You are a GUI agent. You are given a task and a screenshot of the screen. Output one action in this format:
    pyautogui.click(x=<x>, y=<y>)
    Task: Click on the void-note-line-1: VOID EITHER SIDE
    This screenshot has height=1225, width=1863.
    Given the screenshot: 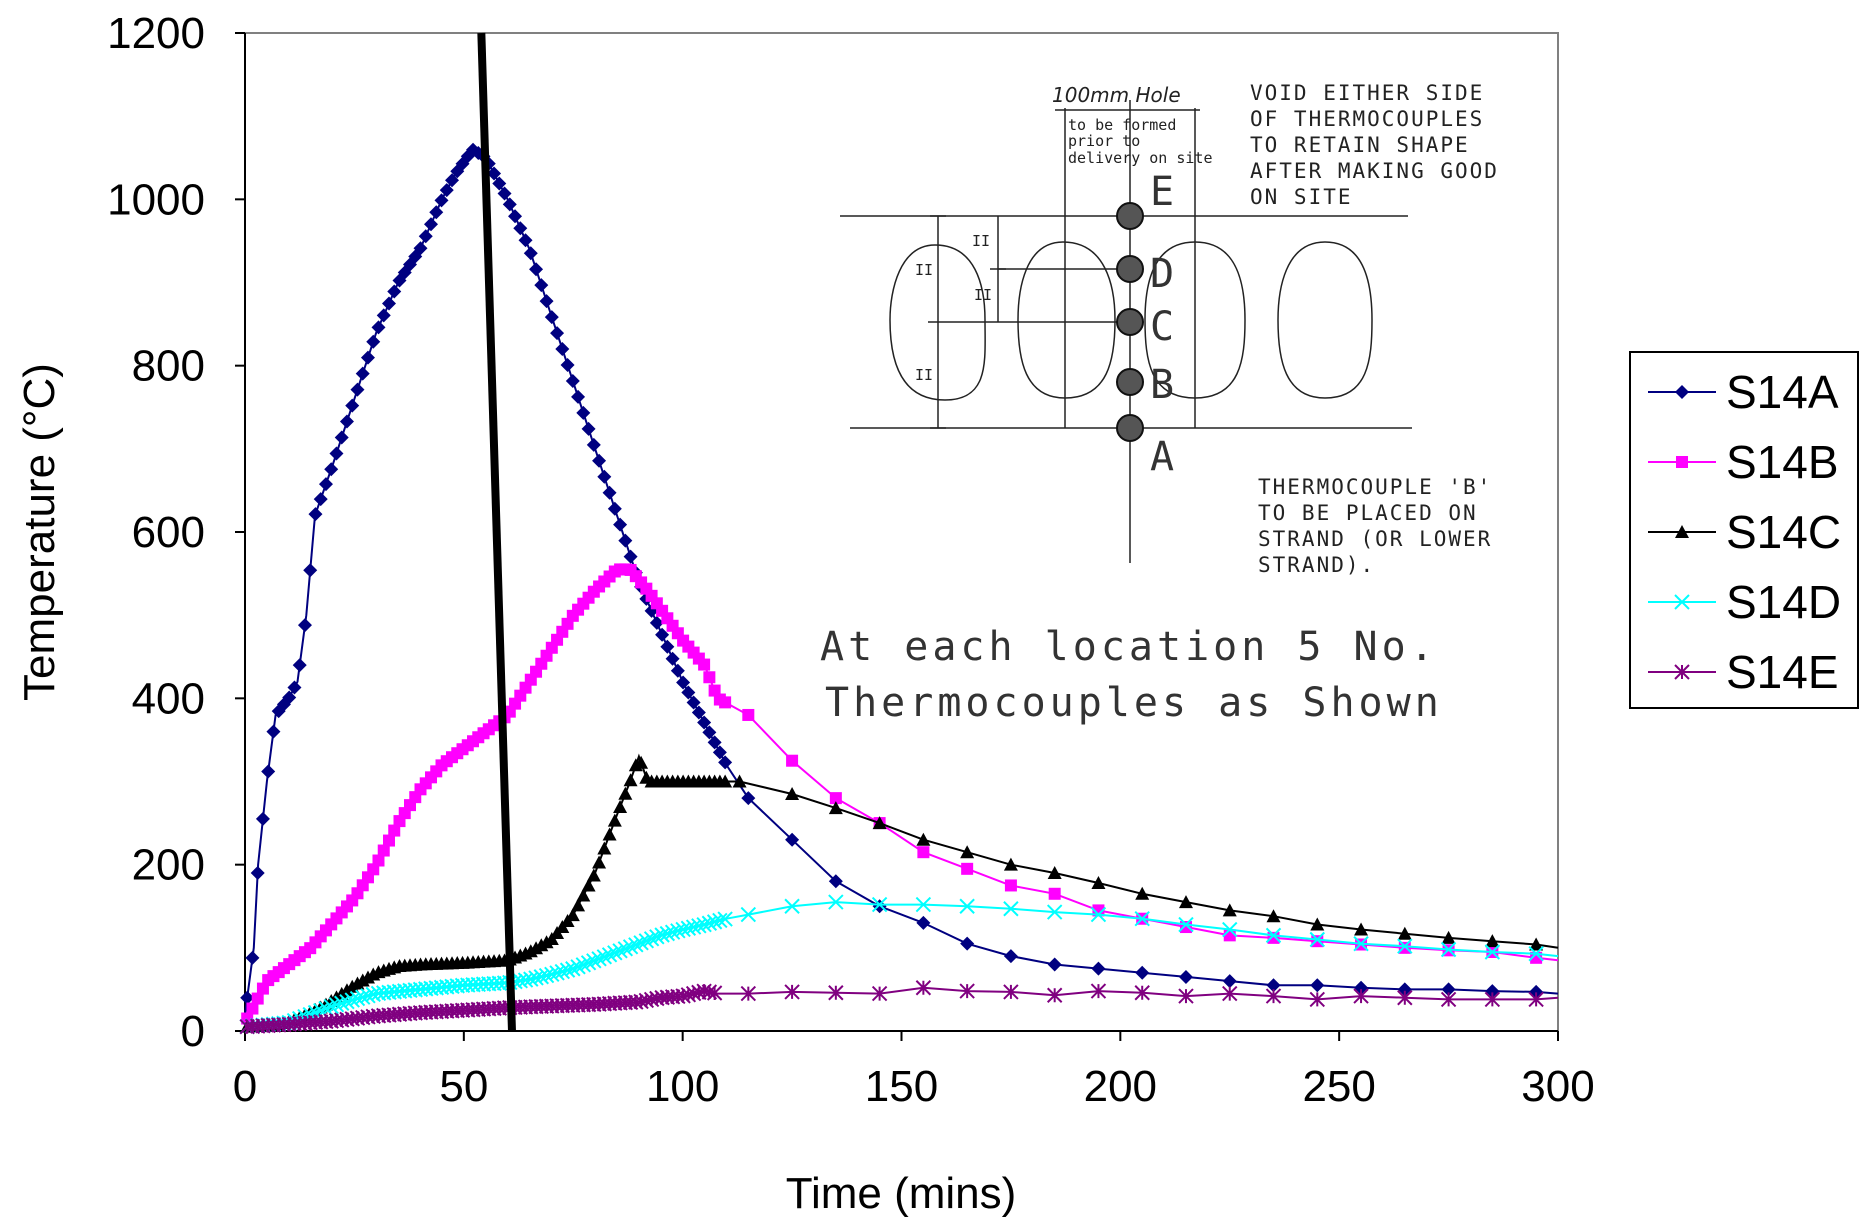 What is the action you would take?
    pyautogui.click(x=1367, y=93)
    